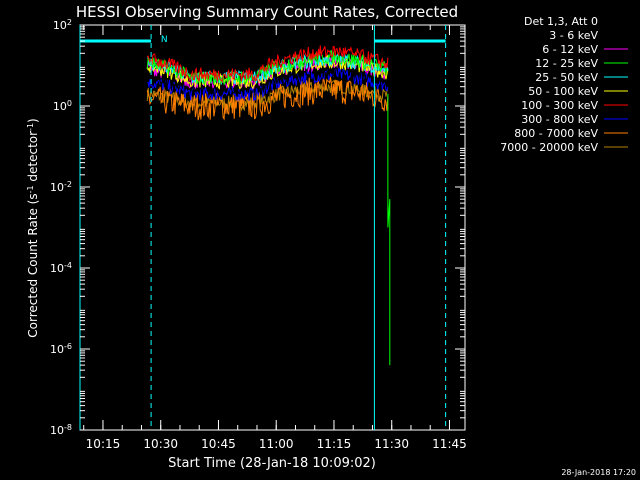  What do you see at coordinates (559, 119) in the screenshot?
I see `legend-entry-label: 300 - 800 keV` at bounding box center [559, 119].